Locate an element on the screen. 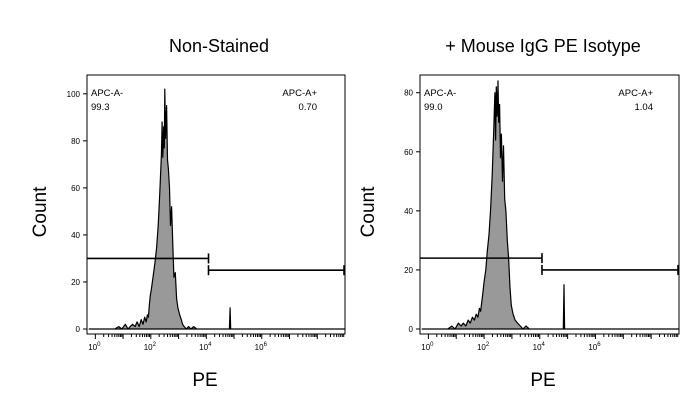 This screenshot has width=700, height=404. gate-percent-apc-positive: 0.70 is located at coordinates (308, 107).